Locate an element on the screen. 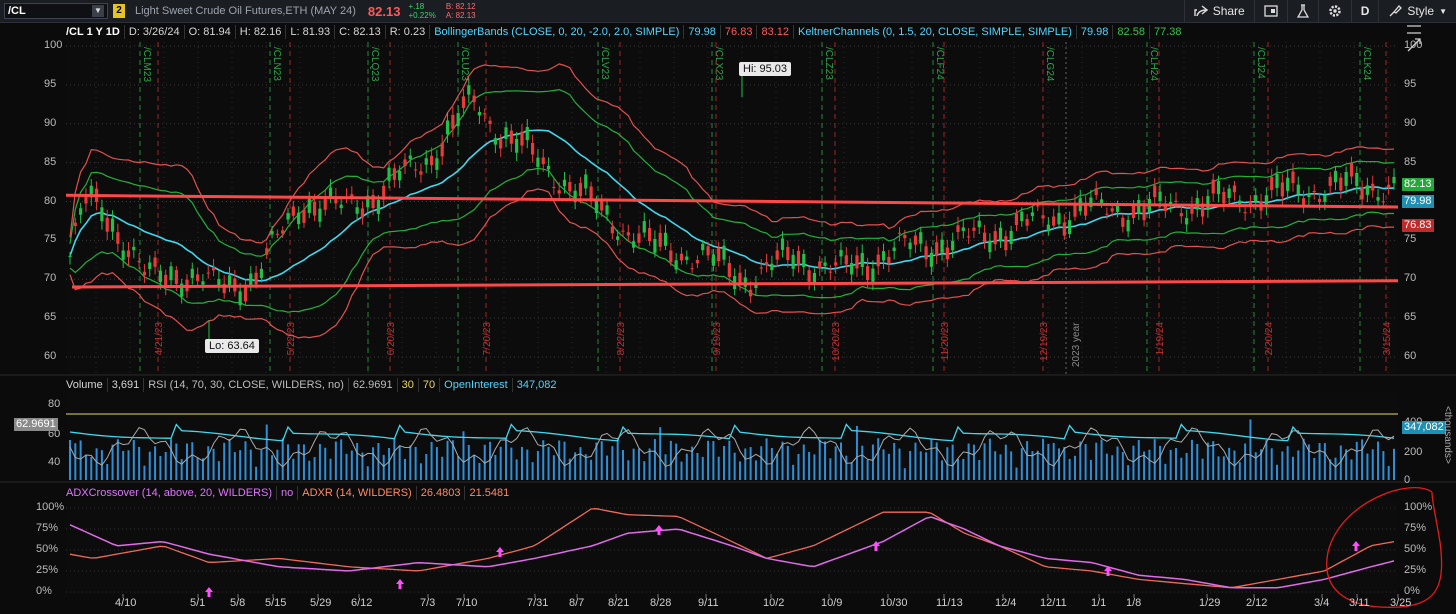 The image size is (1456, 614). style-button: Style ▼ is located at coordinates (1417, 11).